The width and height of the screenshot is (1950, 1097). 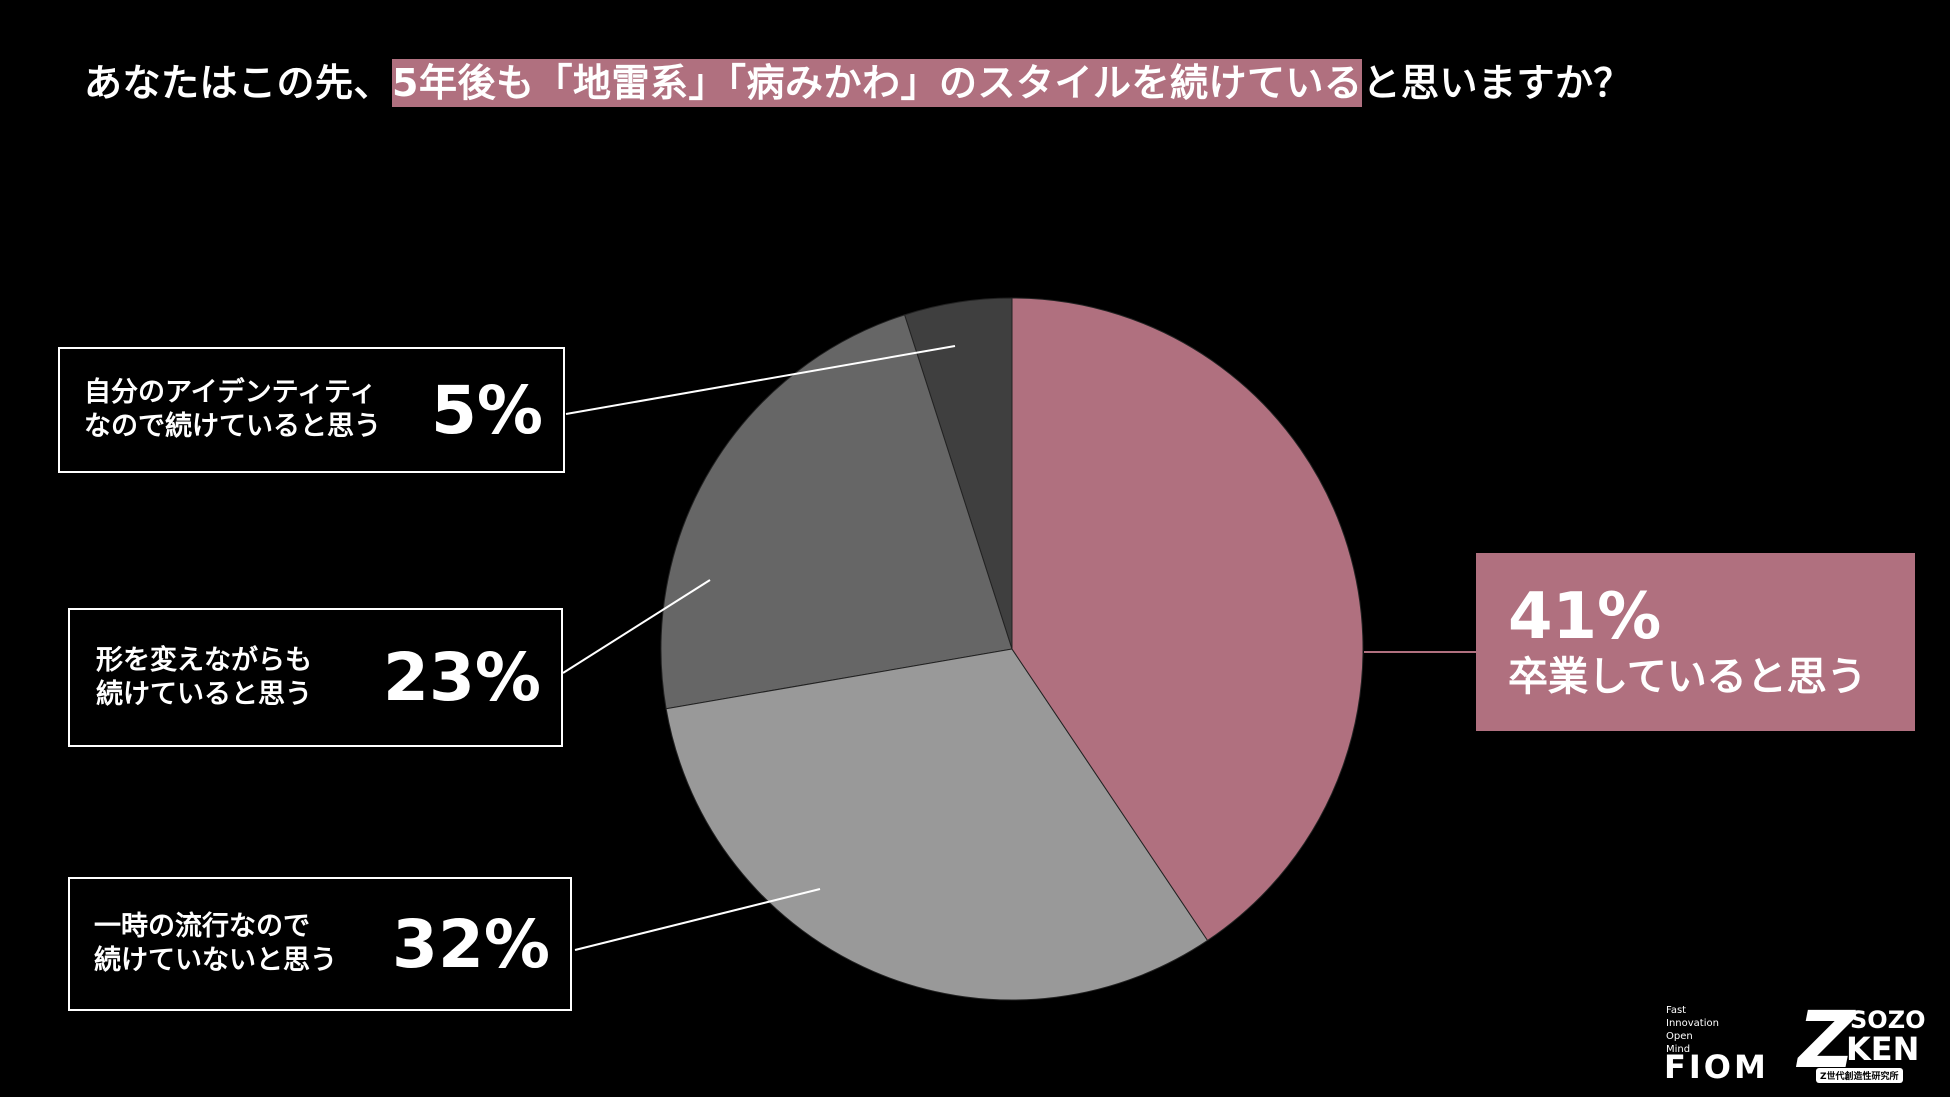 What do you see at coordinates (1585, 616) in the screenshot?
I see `value-label: 41%` at bounding box center [1585, 616].